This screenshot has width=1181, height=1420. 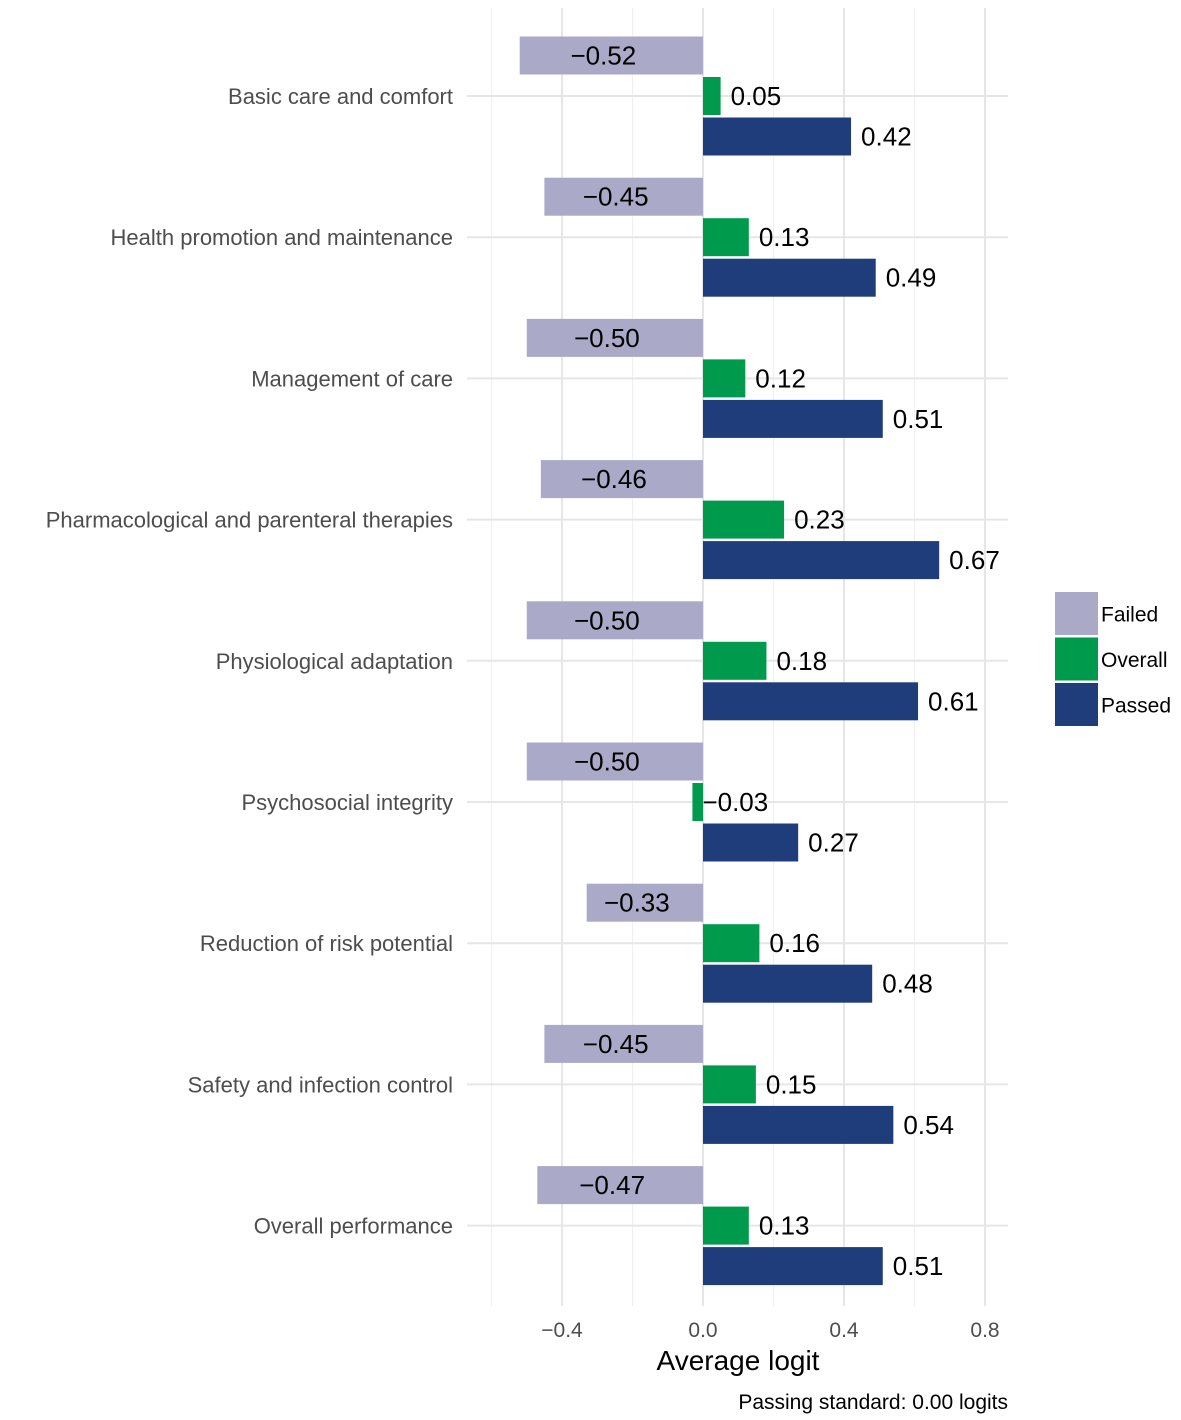 I want to click on legend-label-passed: Passed, so click(x=1136, y=706).